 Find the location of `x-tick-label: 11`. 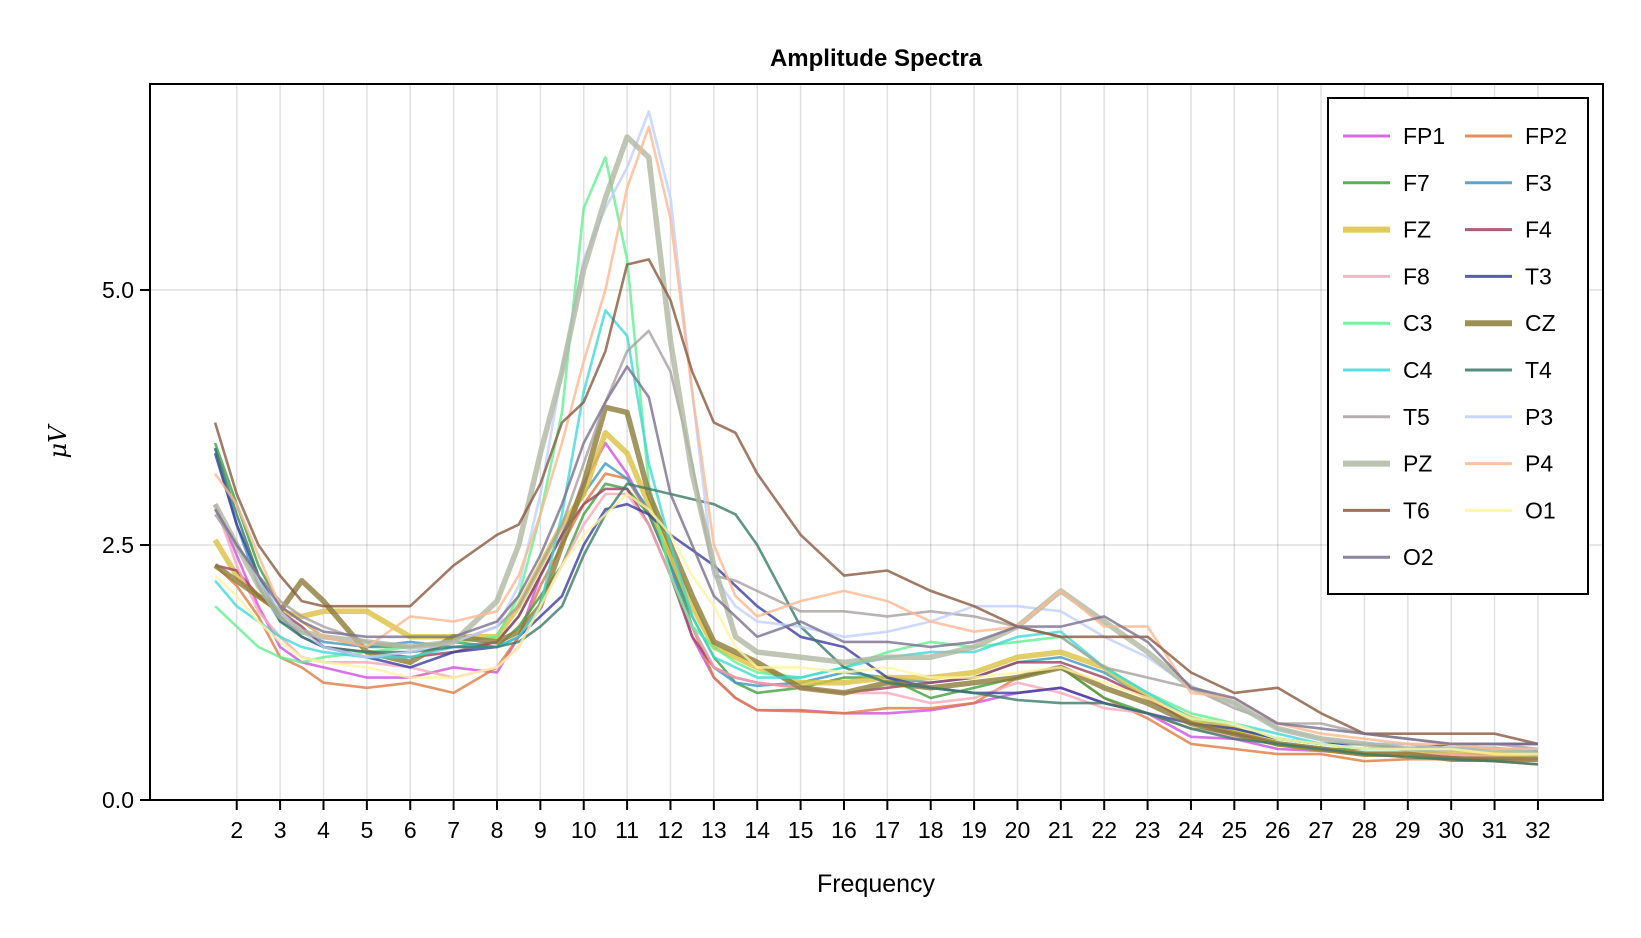

x-tick-label: 11 is located at coordinates (627, 830).